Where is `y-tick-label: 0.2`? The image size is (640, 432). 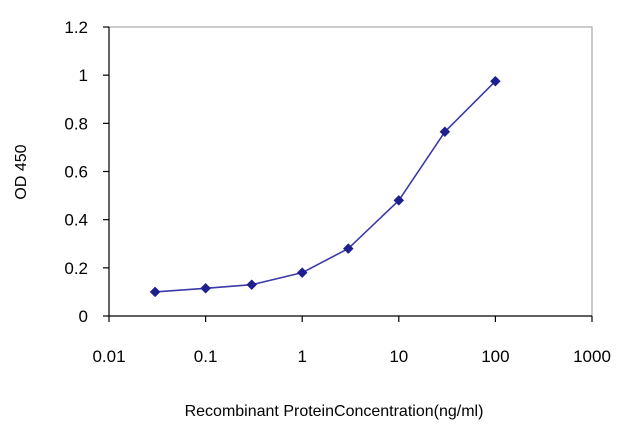 y-tick-label: 0.2 is located at coordinates (76, 268).